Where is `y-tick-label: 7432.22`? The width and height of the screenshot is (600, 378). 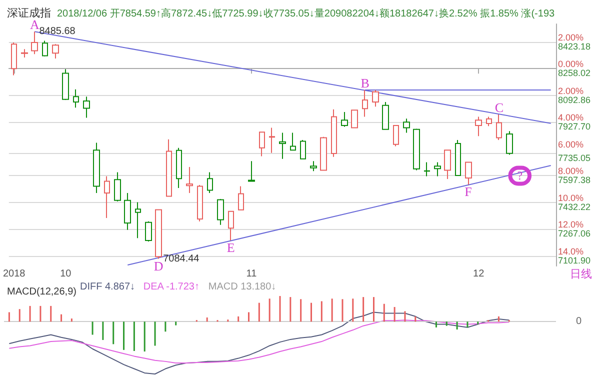 y-tick-label: 7432.22 is located at coordinates (574, 207).